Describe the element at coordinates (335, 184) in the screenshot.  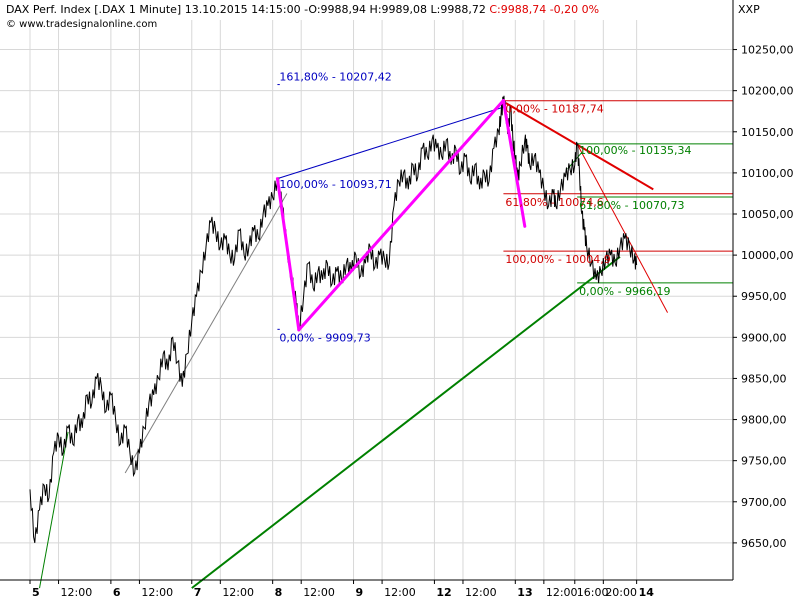
I see `fib-level-label: 100,00% - 10093,71` at that location.